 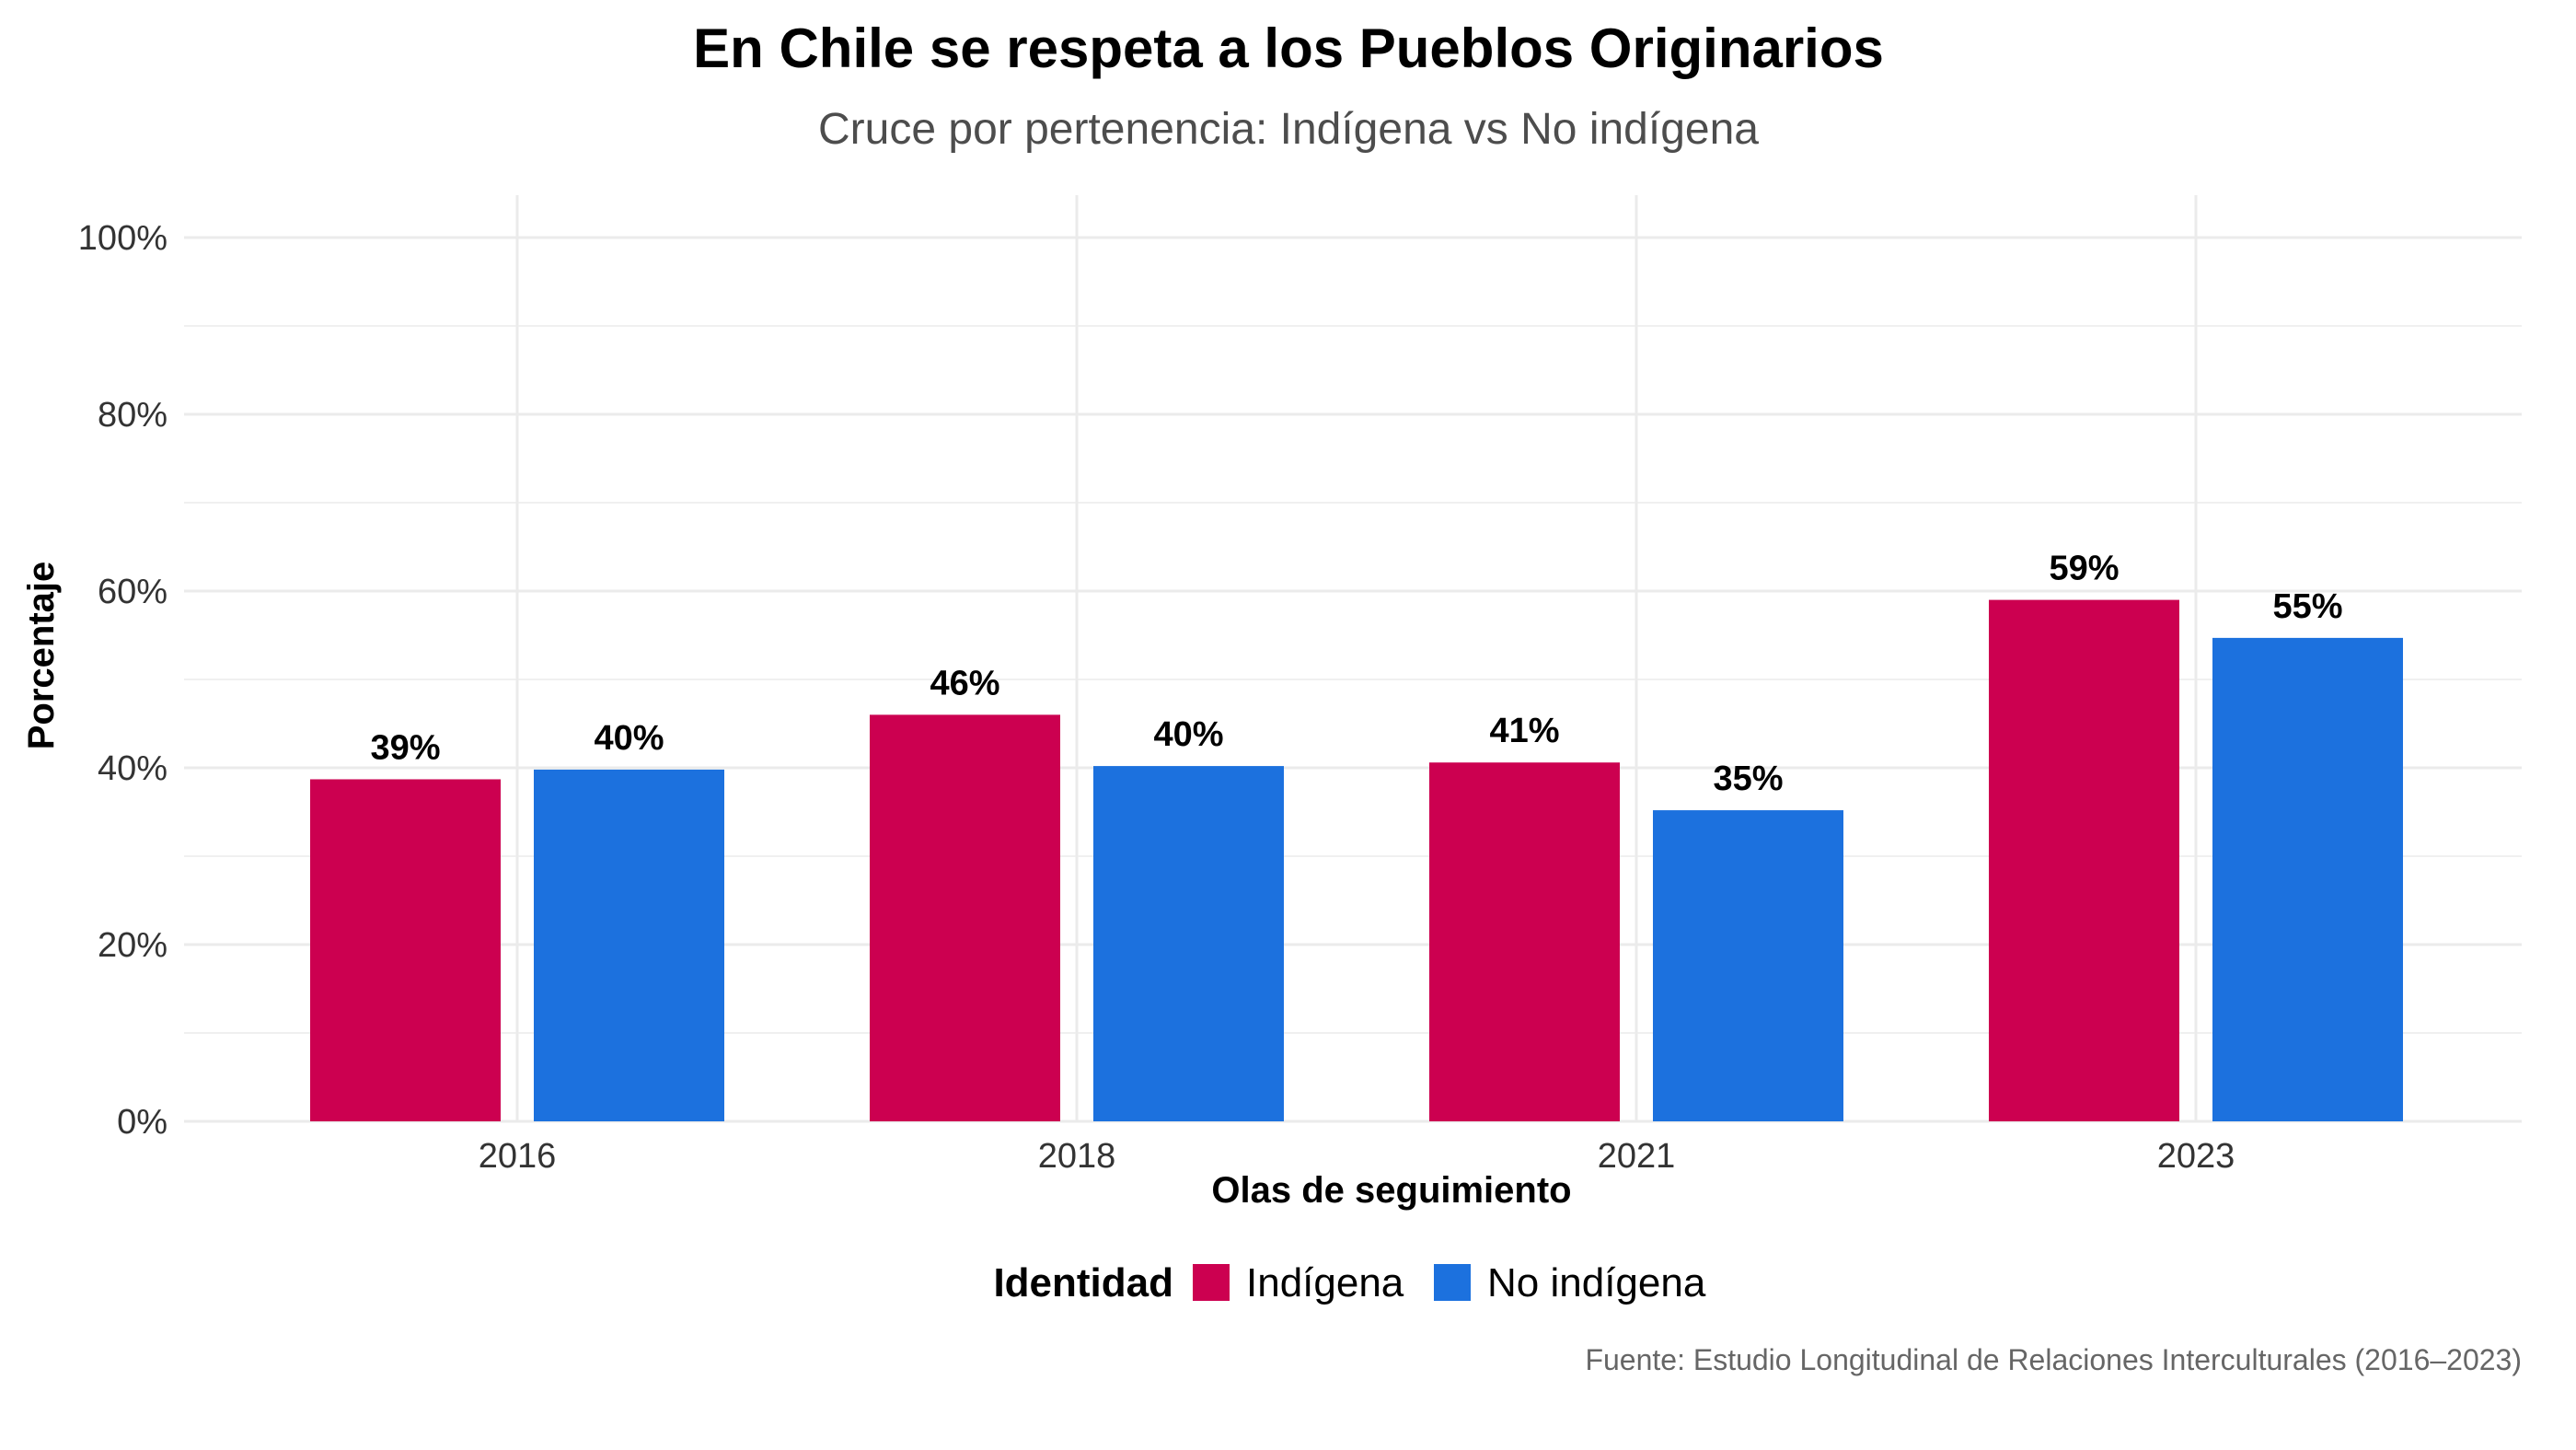 I want to click on y-tick-label: 0%, so click(x=142, y=1122).